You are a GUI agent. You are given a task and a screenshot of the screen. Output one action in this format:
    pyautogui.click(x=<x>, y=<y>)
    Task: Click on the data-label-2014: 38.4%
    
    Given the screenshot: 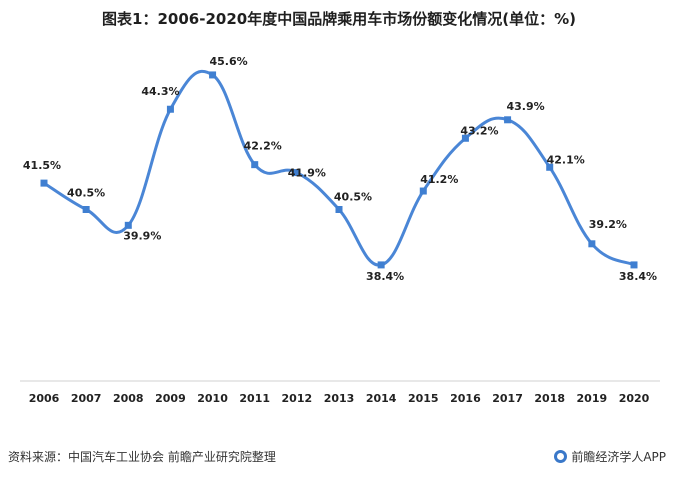 What is the action you would take?
    pyautogui.click(x=385, y=276)
    